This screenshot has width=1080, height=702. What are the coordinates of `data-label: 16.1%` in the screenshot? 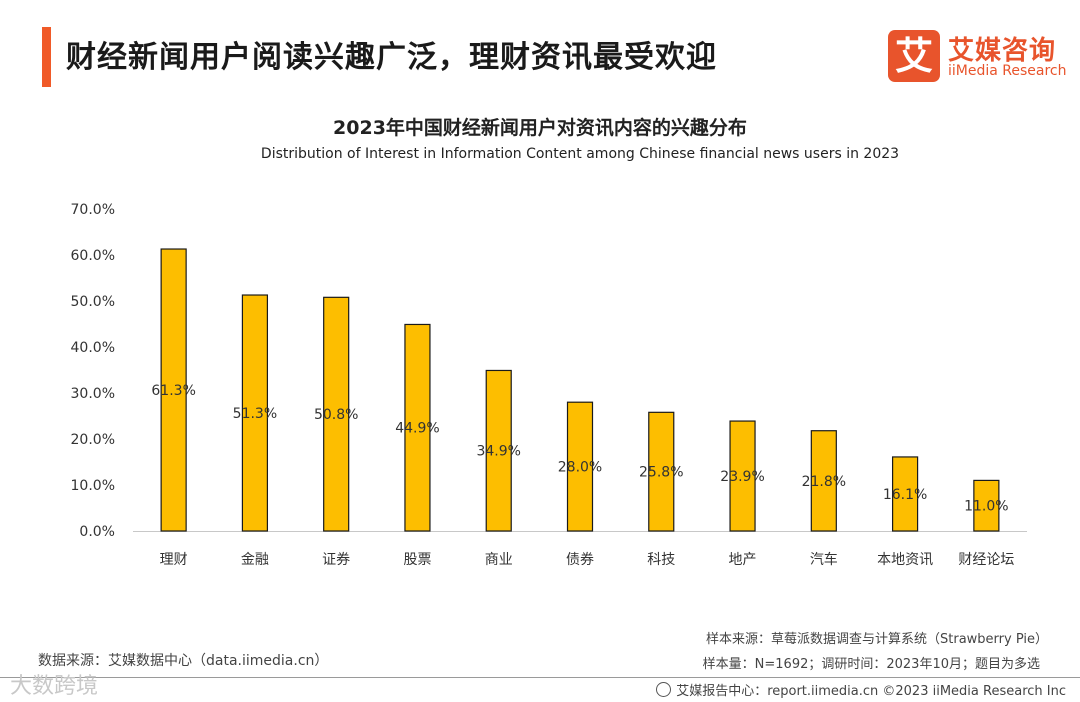 It's located at (905, 495).